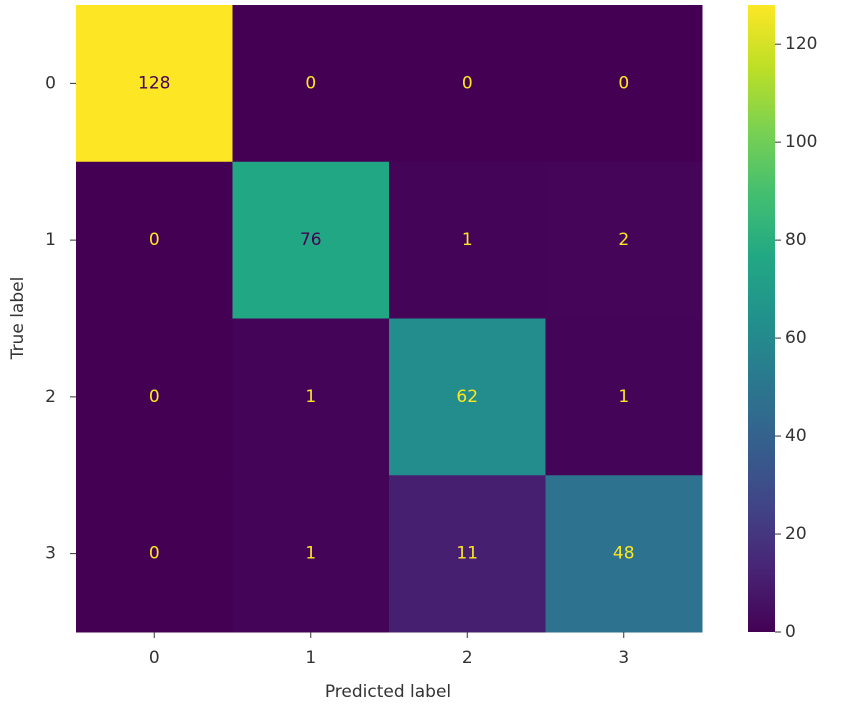  I want to click on cell-label: 76, so click(311, 240).